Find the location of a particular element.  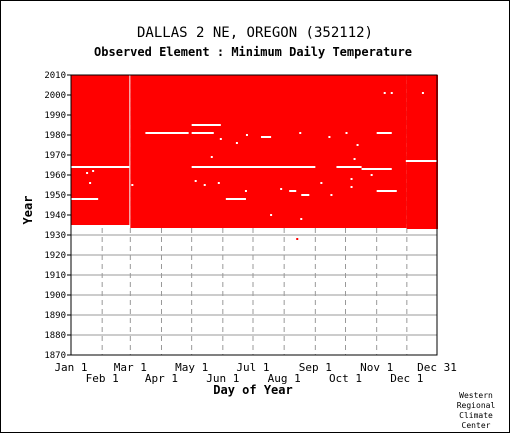

outlier-point is located at coordinates (297, 239).